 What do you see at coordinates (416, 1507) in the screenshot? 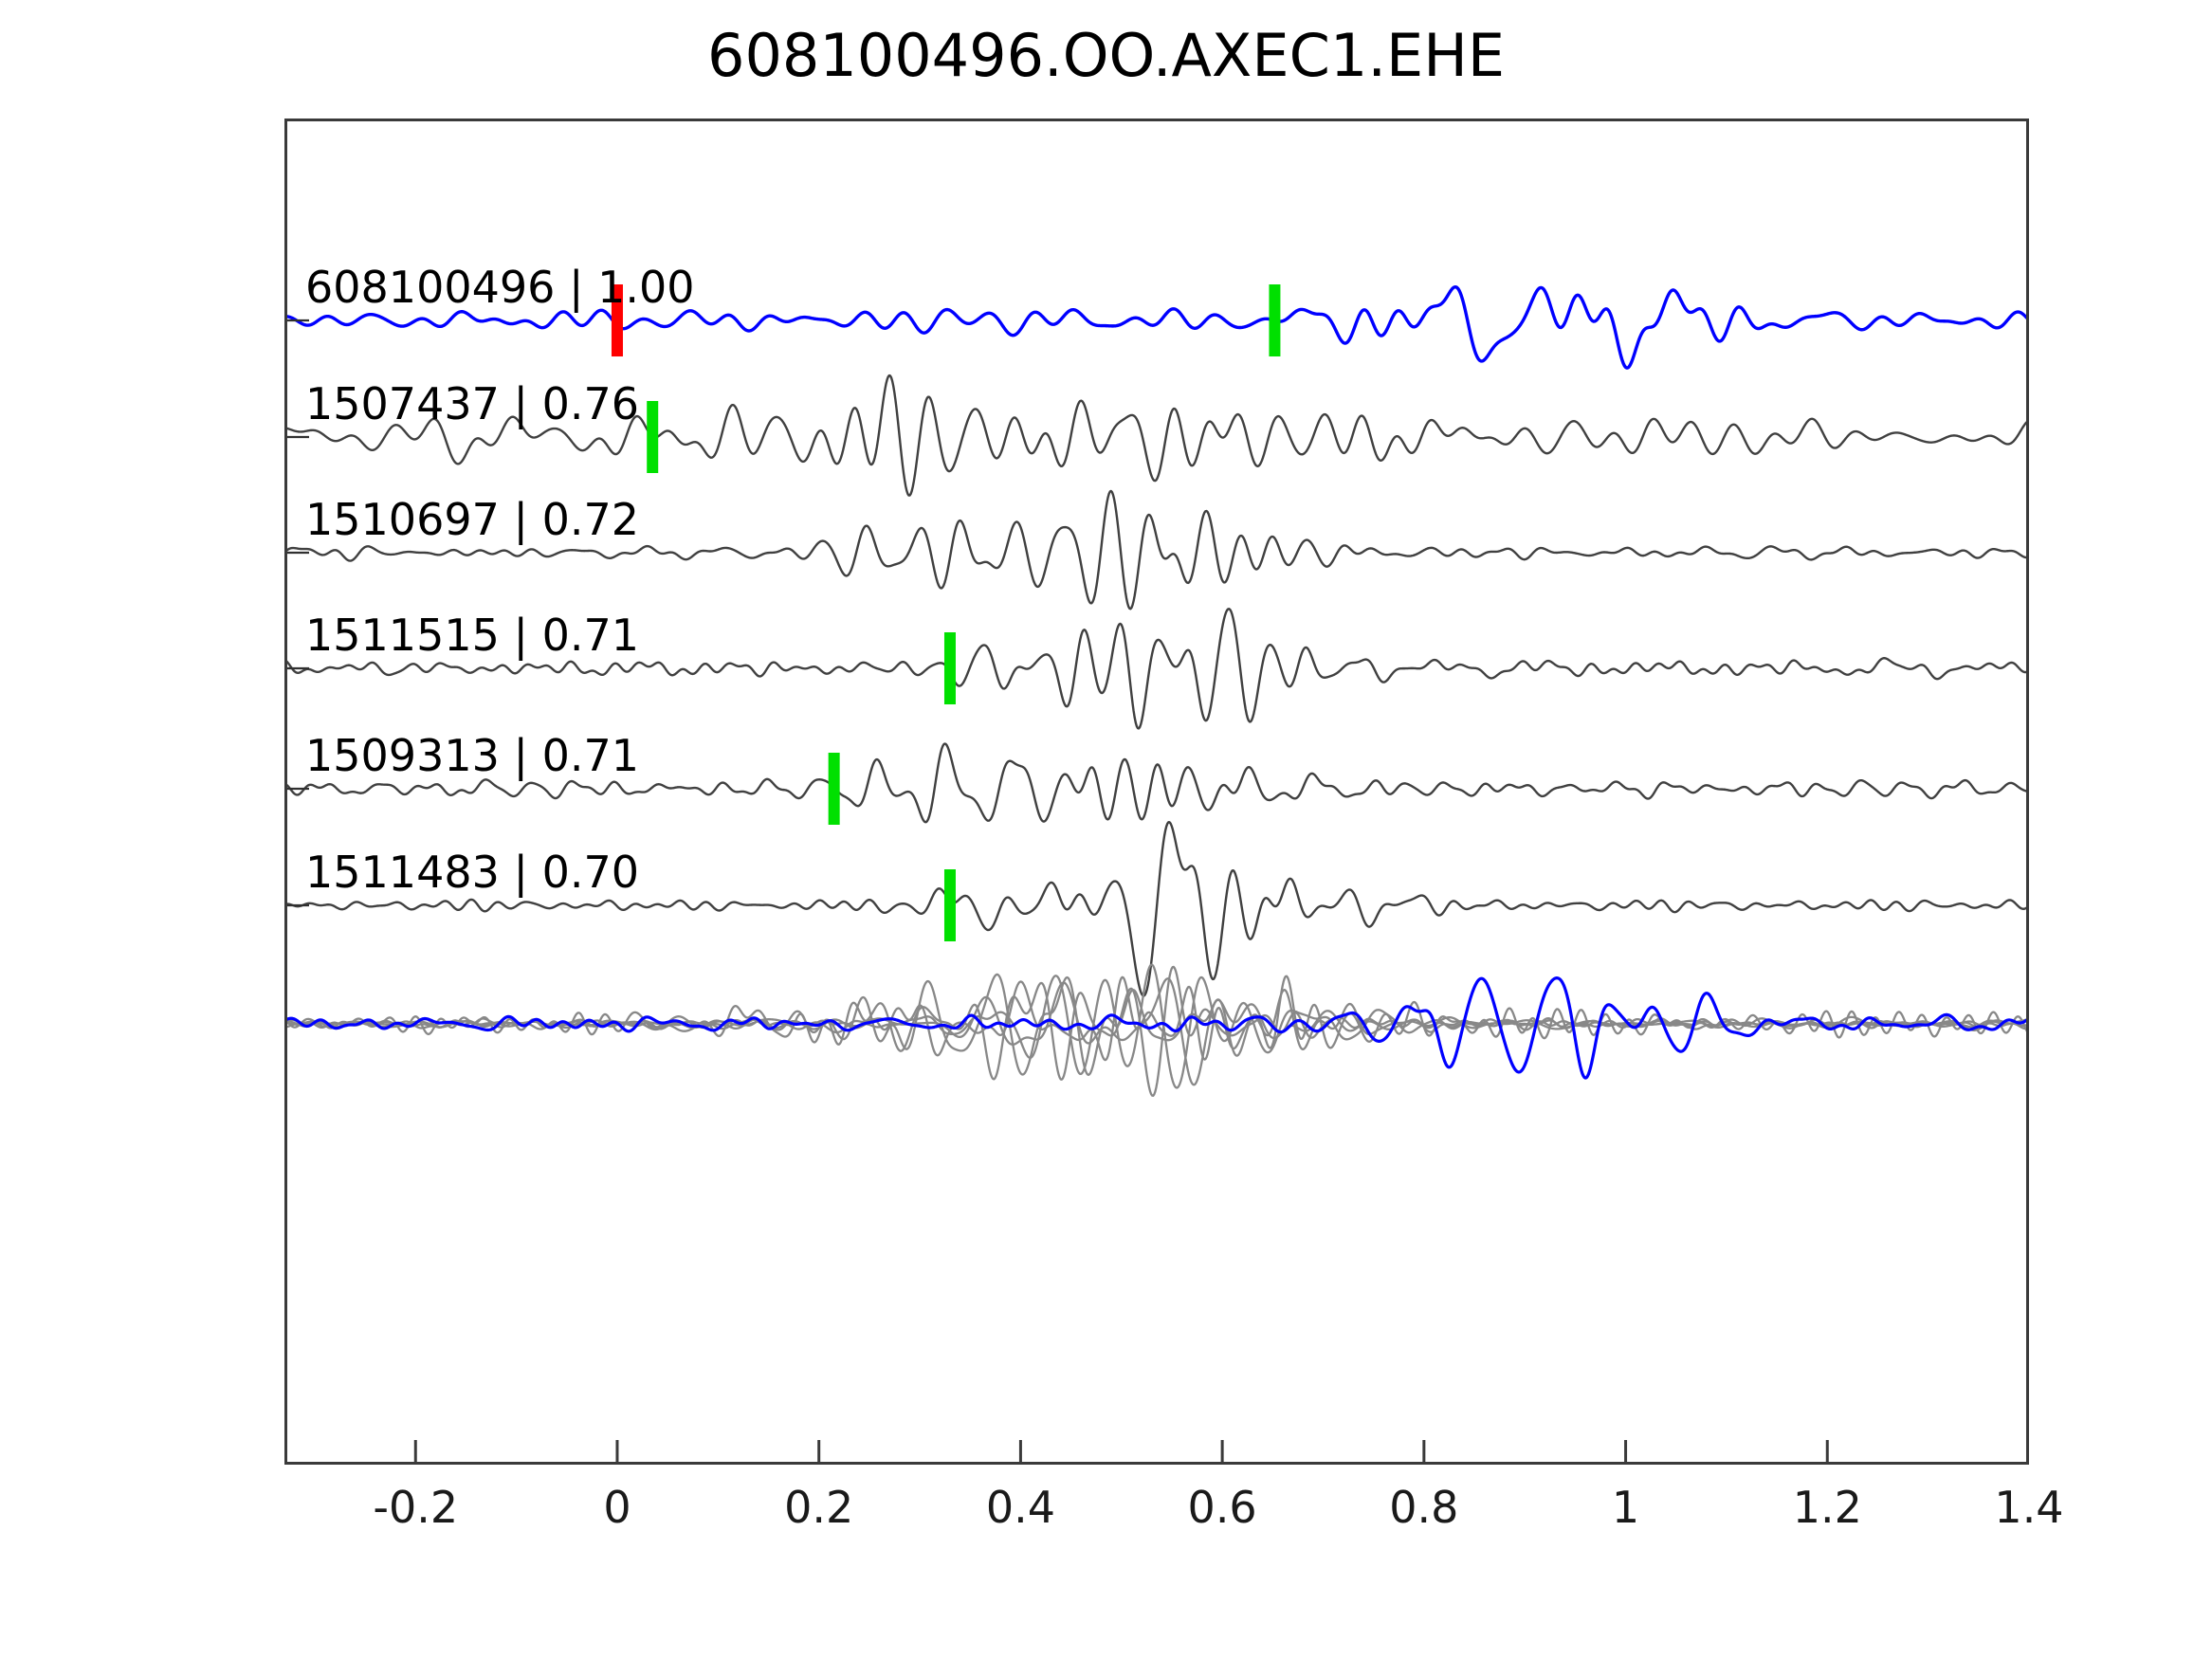
I see `x-axis-tick-label: -0.2` at bounding box center [416, 1507].